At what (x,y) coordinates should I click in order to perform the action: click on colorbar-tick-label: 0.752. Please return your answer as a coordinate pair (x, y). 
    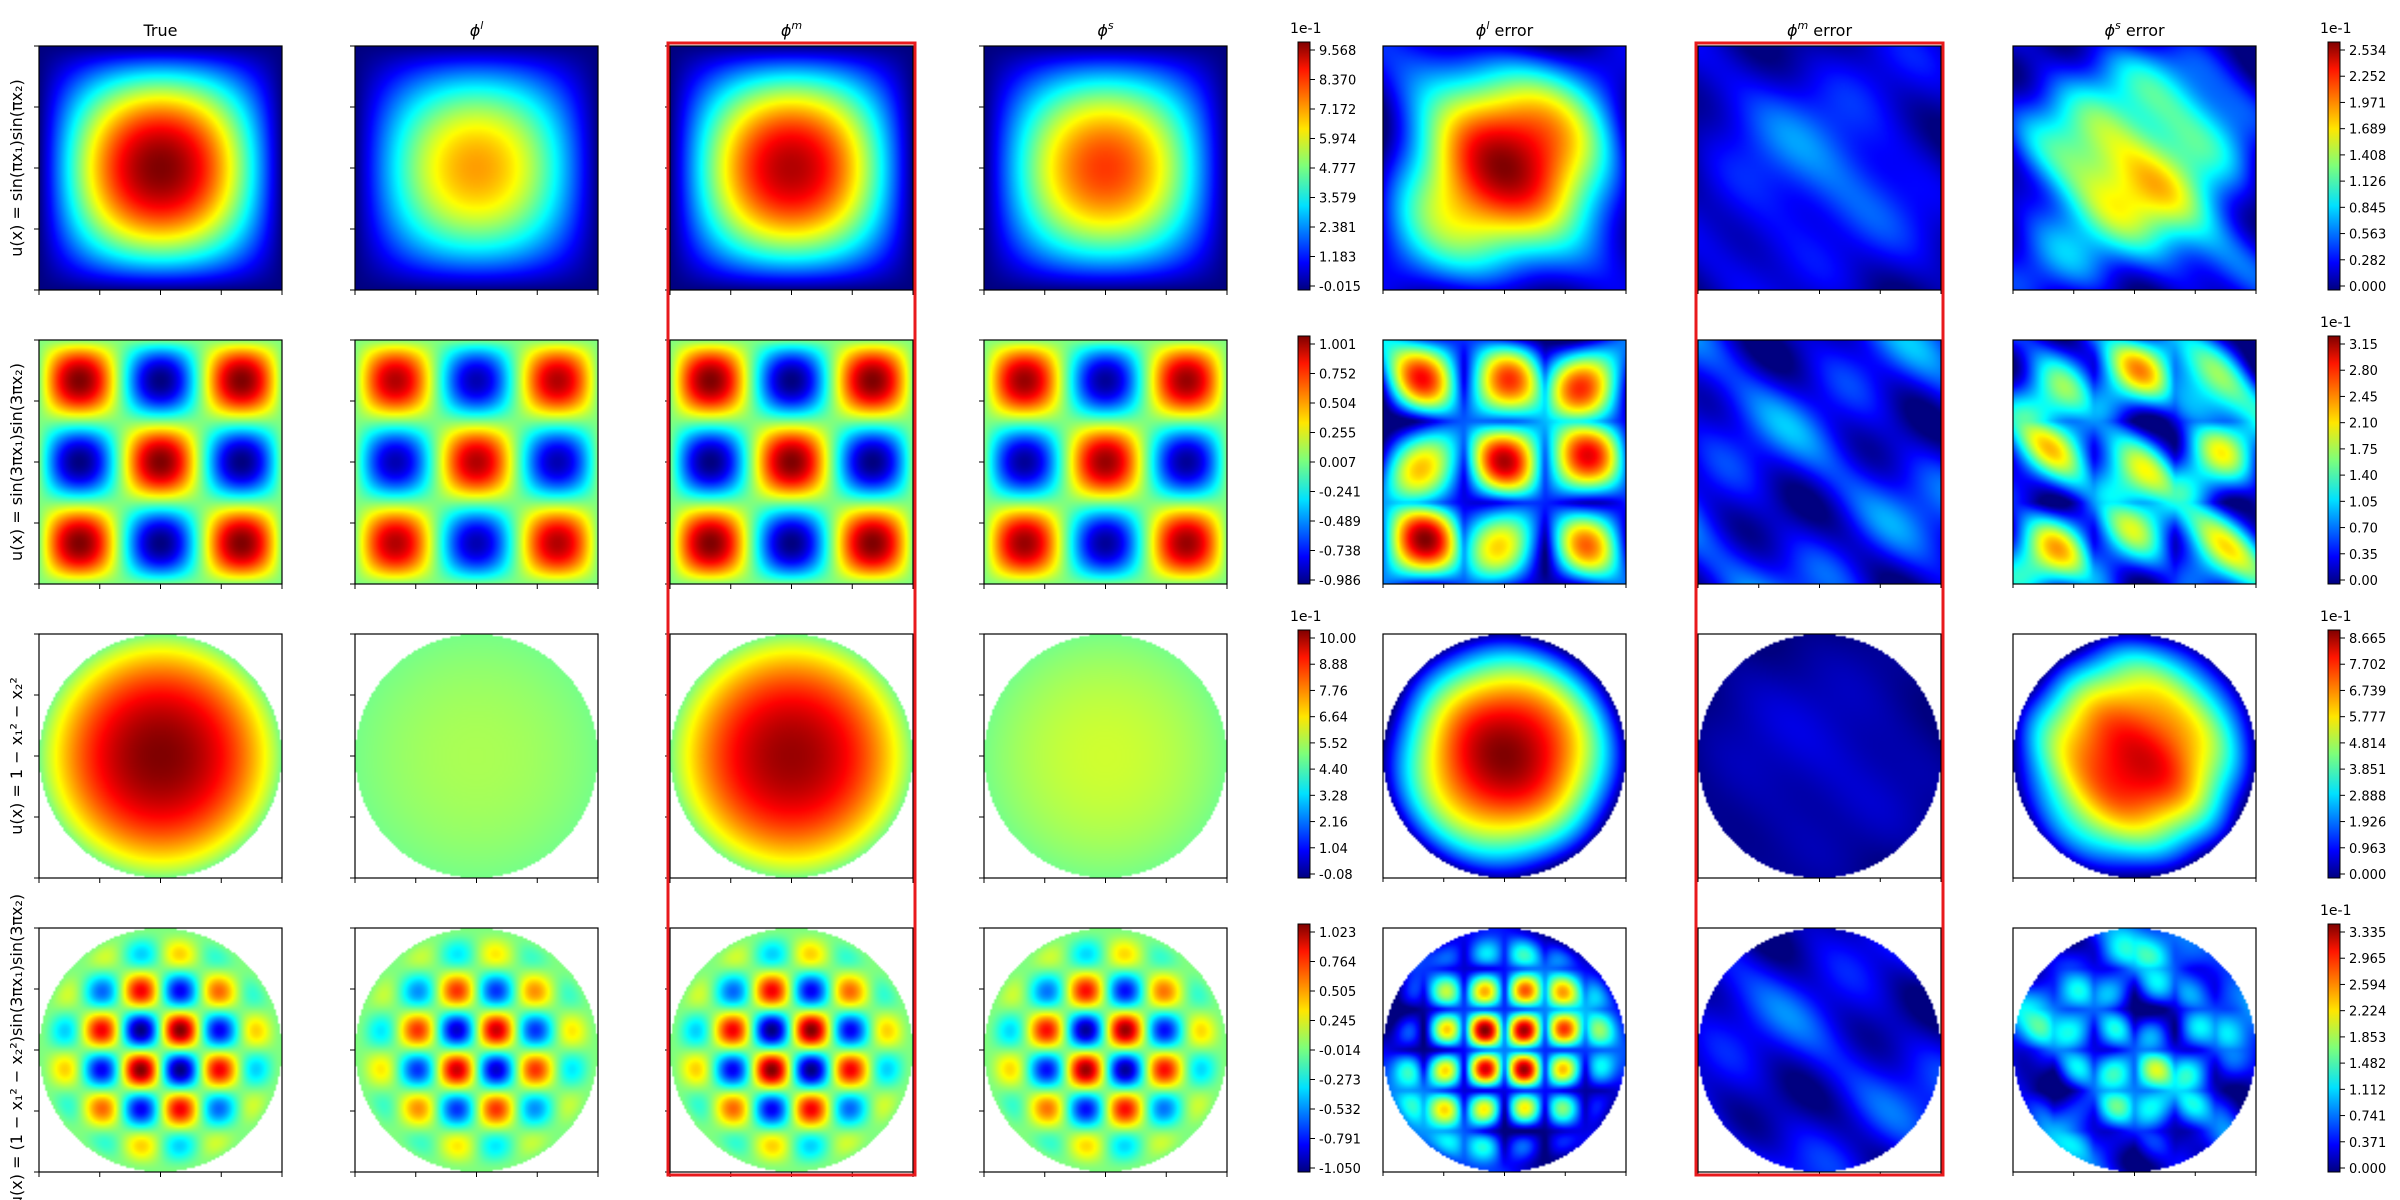
    Looking at the image, I should click on (1337, 375).